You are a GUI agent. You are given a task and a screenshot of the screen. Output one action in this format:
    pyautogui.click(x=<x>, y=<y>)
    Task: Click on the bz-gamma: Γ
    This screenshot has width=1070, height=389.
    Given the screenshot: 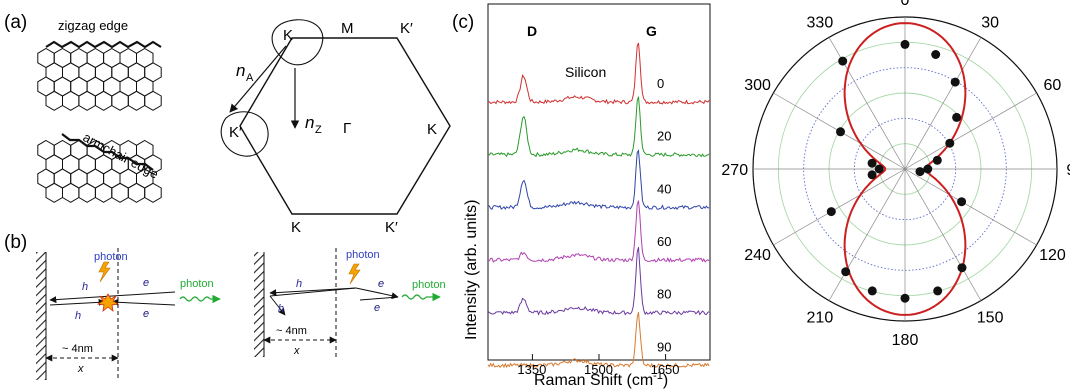 What is the action you would take?
    pyautogui.click(x=347, y=128)
    